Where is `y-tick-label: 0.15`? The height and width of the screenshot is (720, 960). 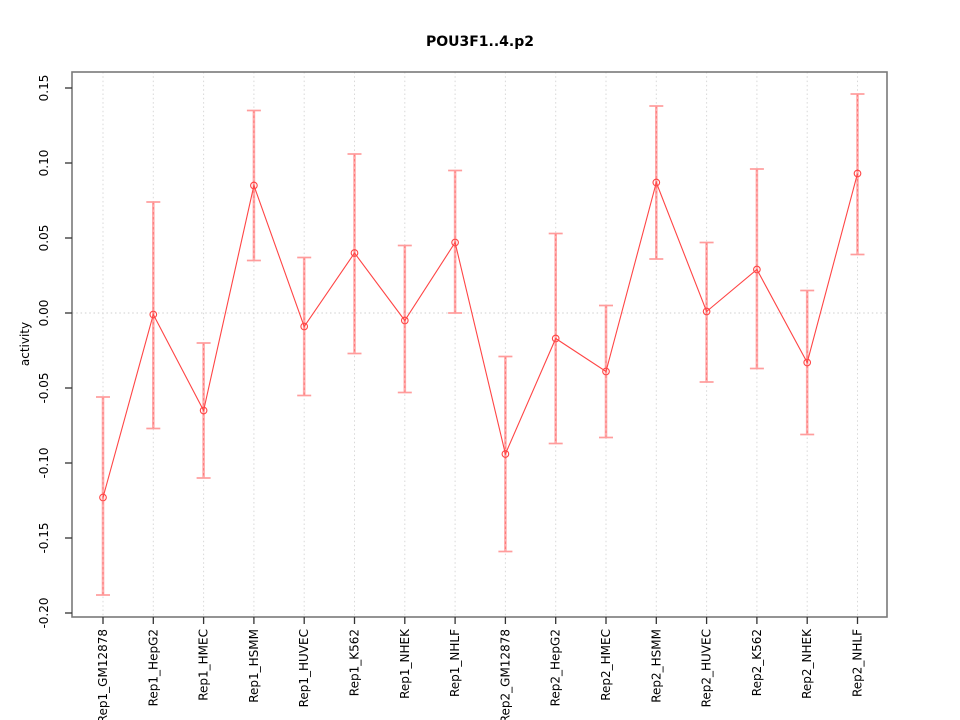 y-tick-label: 0.15 is located at coordinates (44, 88).